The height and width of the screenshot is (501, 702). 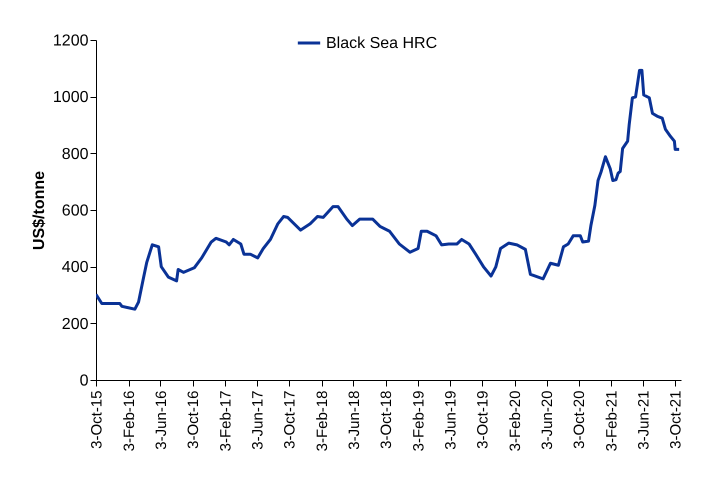 I want to click on legend-label: Black Sea HRC, so click(x=382, y=43).